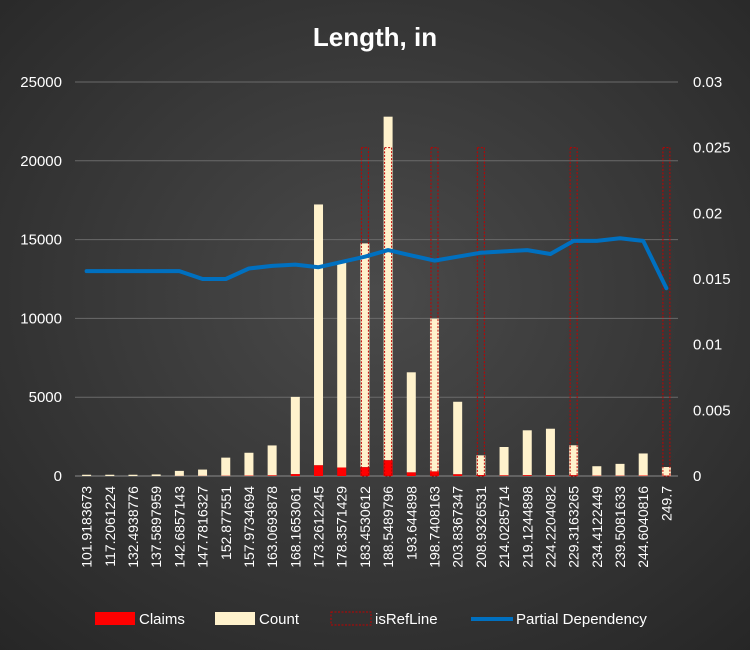 Image resolution: width=750 pixels, height=655 pixels. What do you see at coordinates (279, 619) in the screenshot?
I see `legend-label-count: Count` at bounding box center [279, 619].